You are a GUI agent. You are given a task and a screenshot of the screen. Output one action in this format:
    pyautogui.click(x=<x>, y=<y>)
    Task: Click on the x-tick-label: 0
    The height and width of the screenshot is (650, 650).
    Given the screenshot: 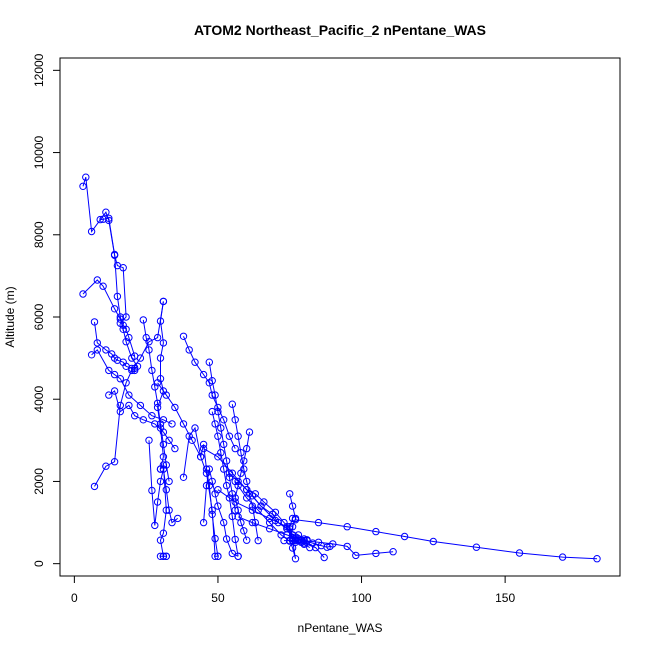 What is the action you would take?
    pyautogui.click(x=74, y=598)
    